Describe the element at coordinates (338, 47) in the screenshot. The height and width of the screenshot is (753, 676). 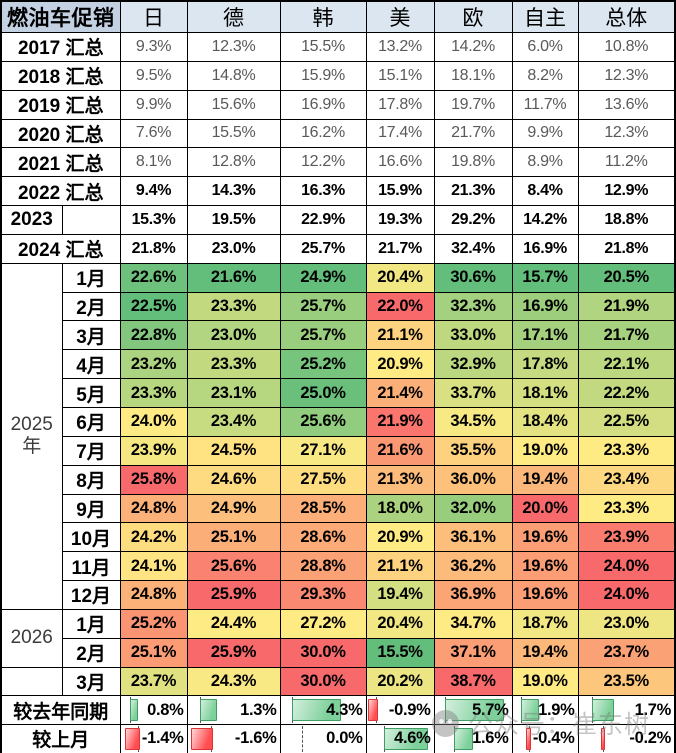
I see `year-row: 2017 汇总 9.3% 12.3% 15.5% 13.2% 14.2% 6.0% 10.8%` at that location.